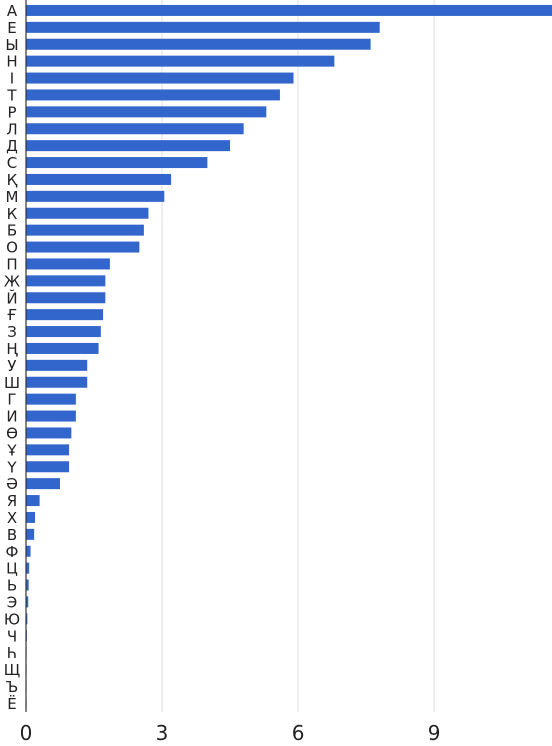  Describe the element at coordinates (12, 146) in the screenshot. I see `category-label: Д` at that location.